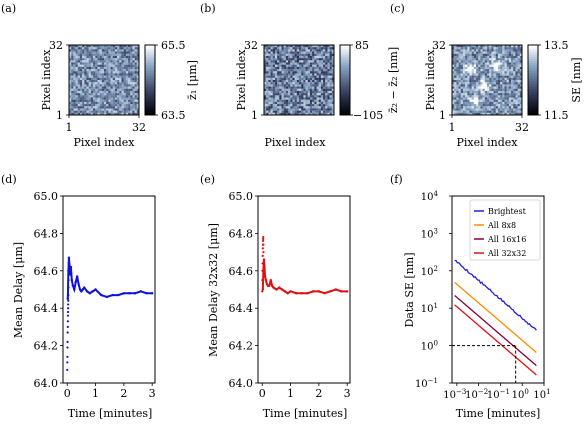 Image resolution: width=586 pixels, height=424 pixels. What do you see at coordinates (393, 80) in the screenshot?
I see `colorbar-b-label: z̄₂ − z̄₂ [nm]` at bounding box center [393, 80].